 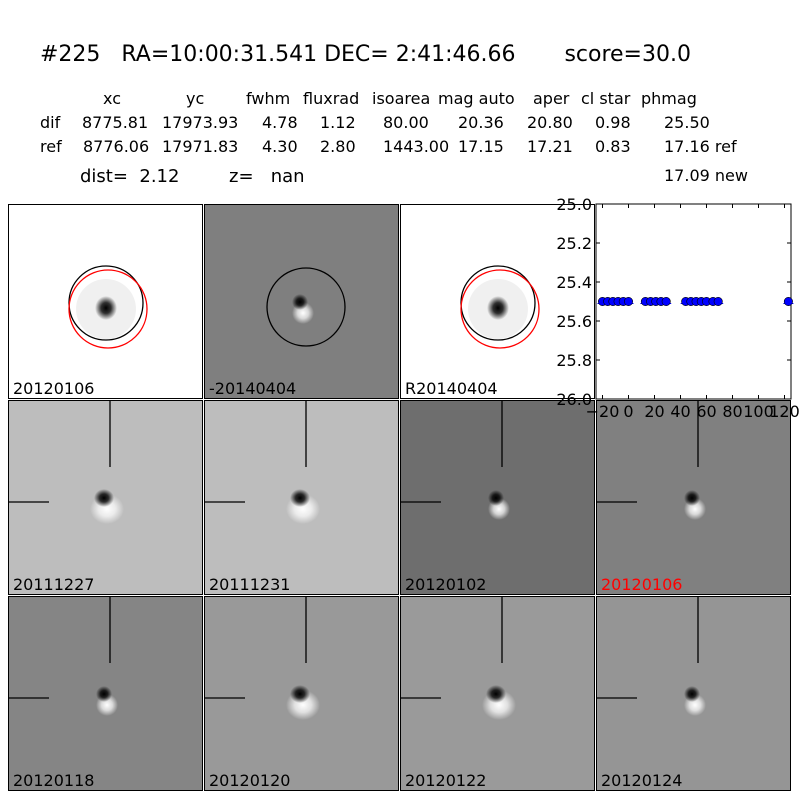 I want to click on x-tick-label: 60, so click(x=706, y=411).